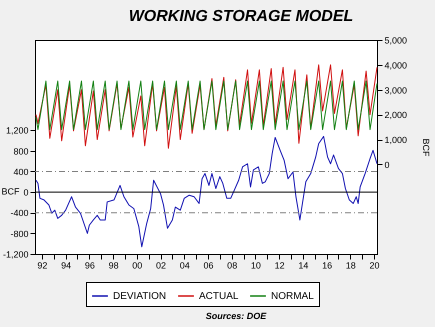 This screenshot has height=327, width=435. Describe the element at coordinates (11, 191) in the screenshot. I see `y-axis-title: BCF` at that location.